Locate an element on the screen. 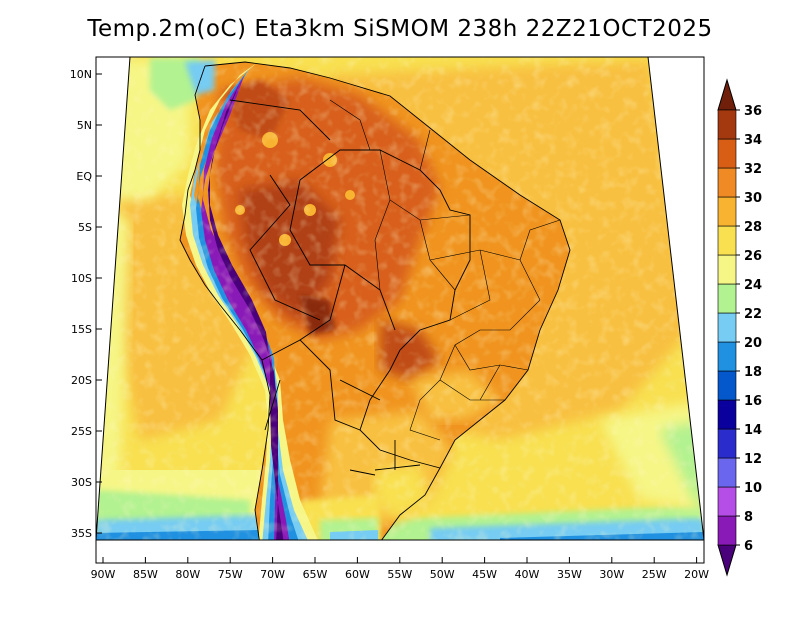  lon-label: 20W is located at coordinates (696, 574).